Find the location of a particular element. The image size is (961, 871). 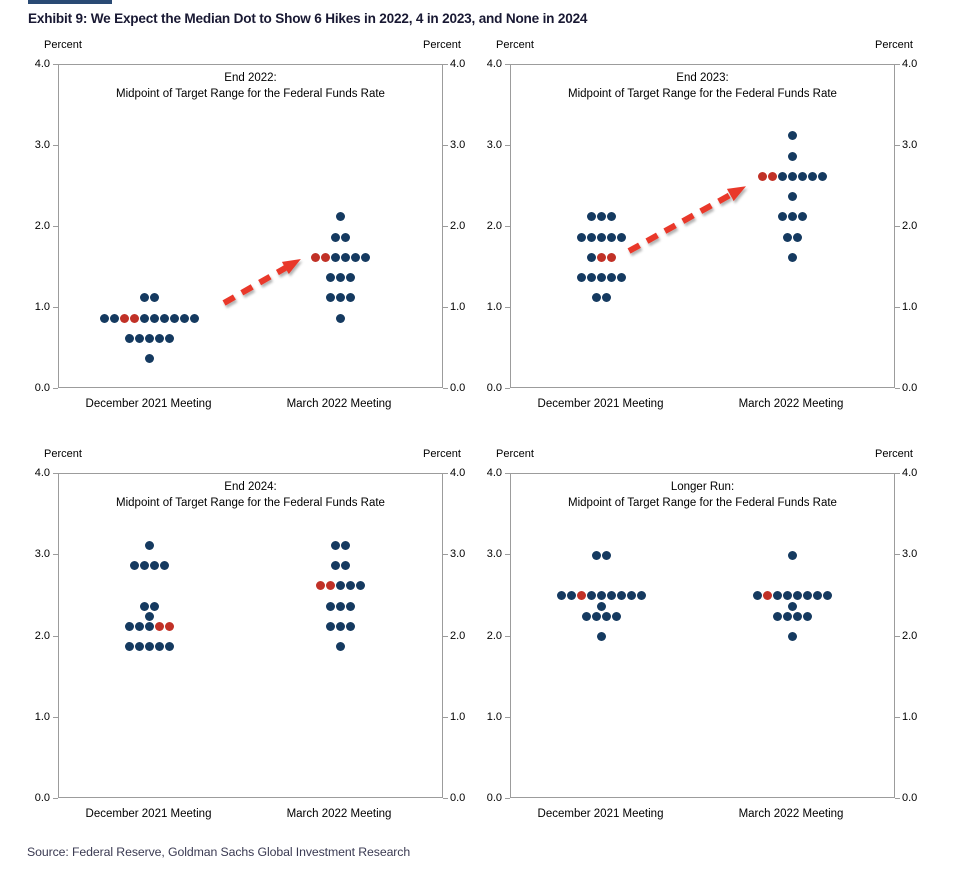

panel-title-line1: End 2024: is located at coordinates (250, 487).